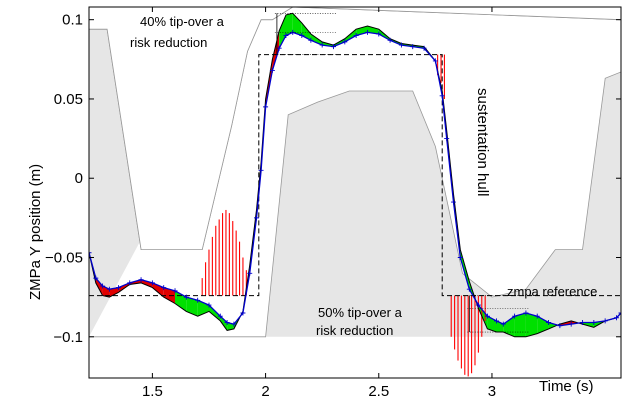 This screenshot has height=412, width=629. What do you see at coordinates (182, 21) in the screenshot?
I see `annotation-top-reduction-line1: 40% tip-over a` at bounding box center [182, 21].